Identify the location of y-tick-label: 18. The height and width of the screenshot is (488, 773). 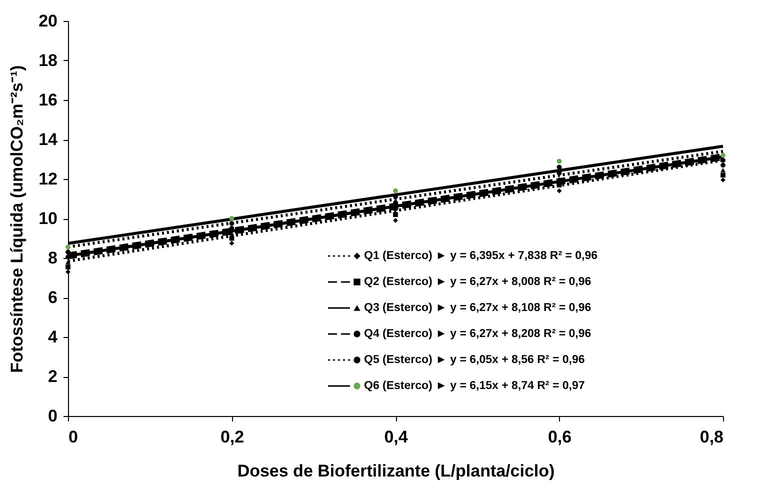
(48, 60).